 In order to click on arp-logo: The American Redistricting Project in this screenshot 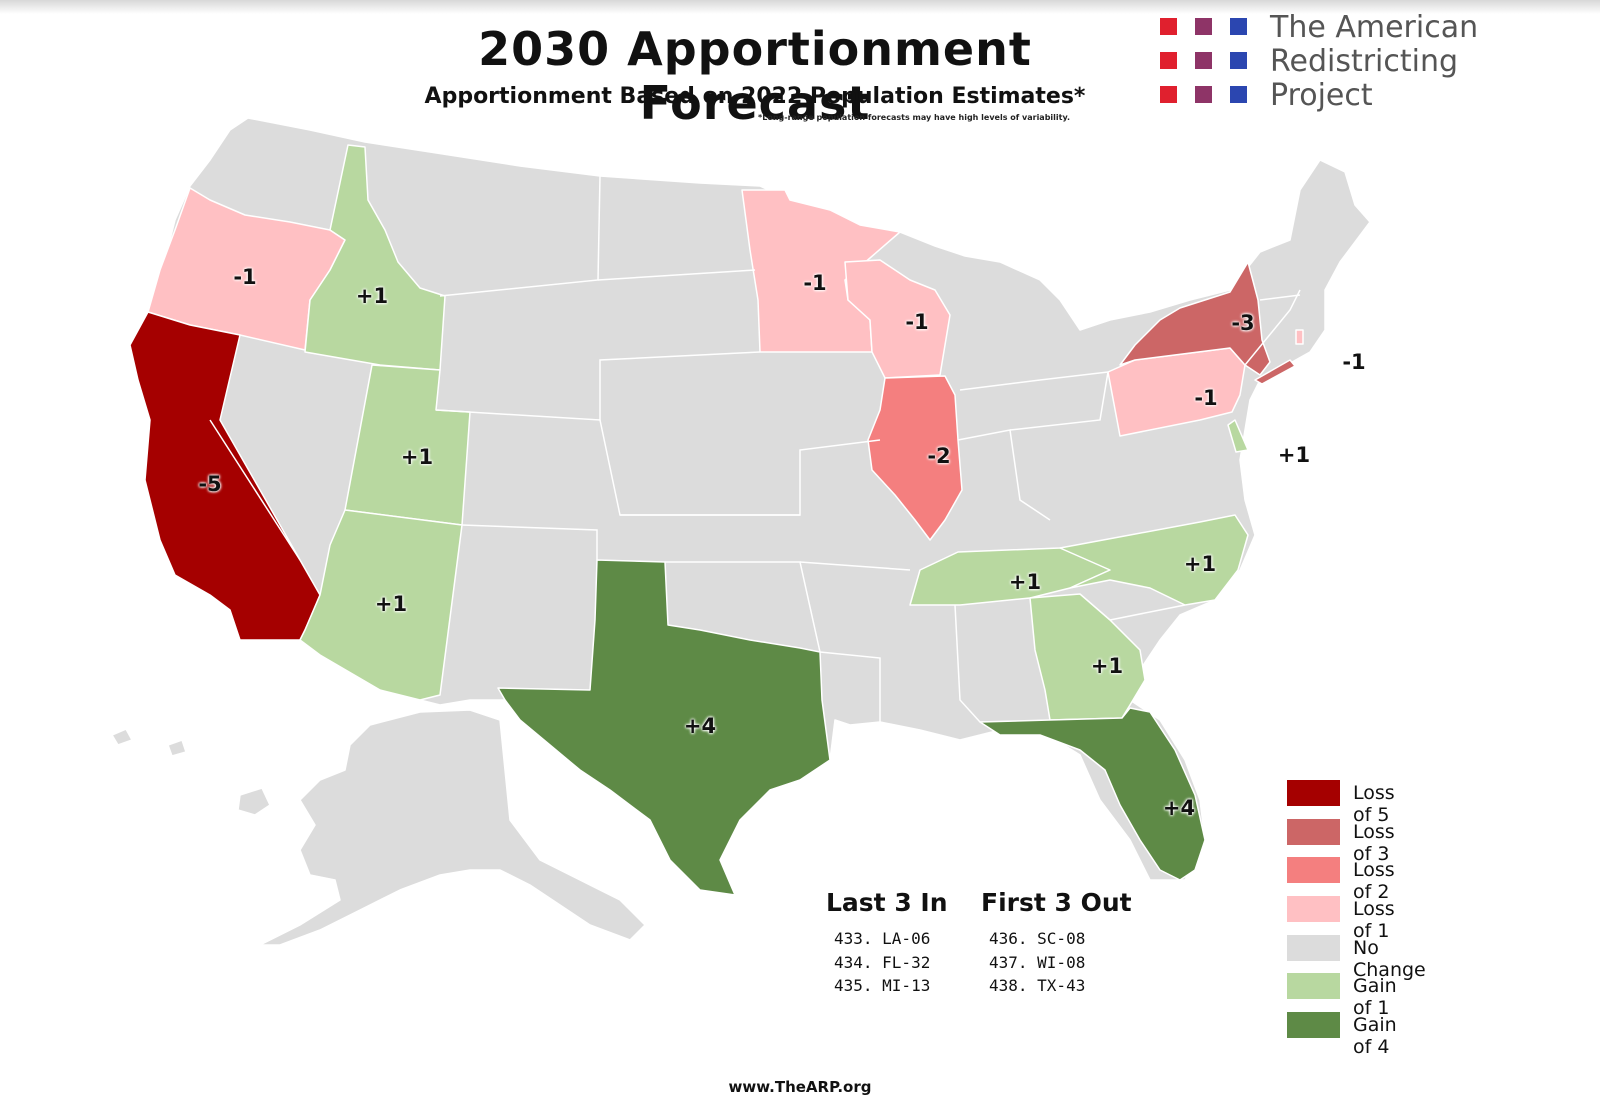, I will do `click(1325, 65)`.